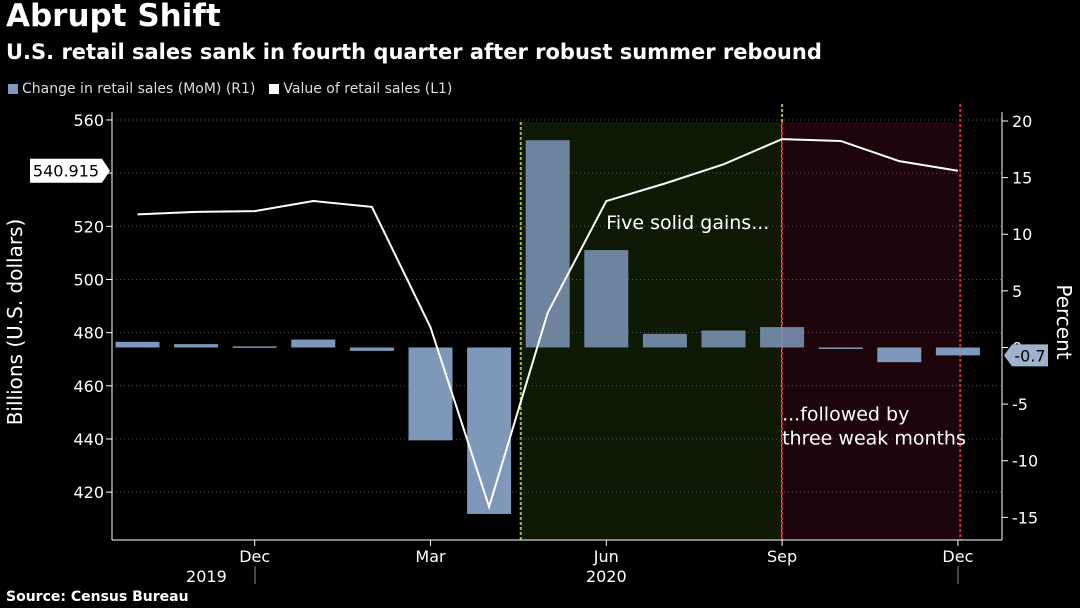  What do you see at coordinates (1022, 121) in the screenshot?
I see `right-tick-label: 20` at bounding box center [1022, 121].